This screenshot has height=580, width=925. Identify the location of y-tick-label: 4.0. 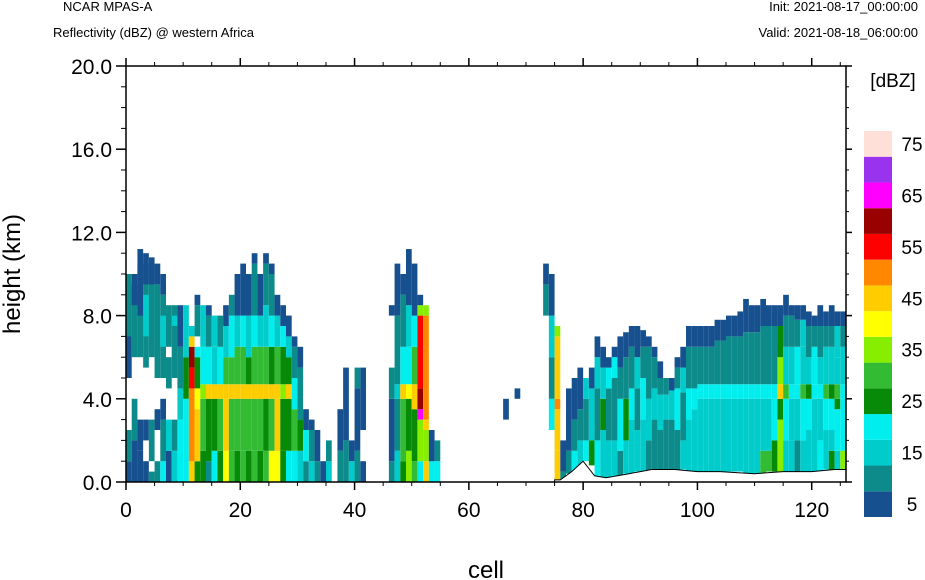
(97, 400).